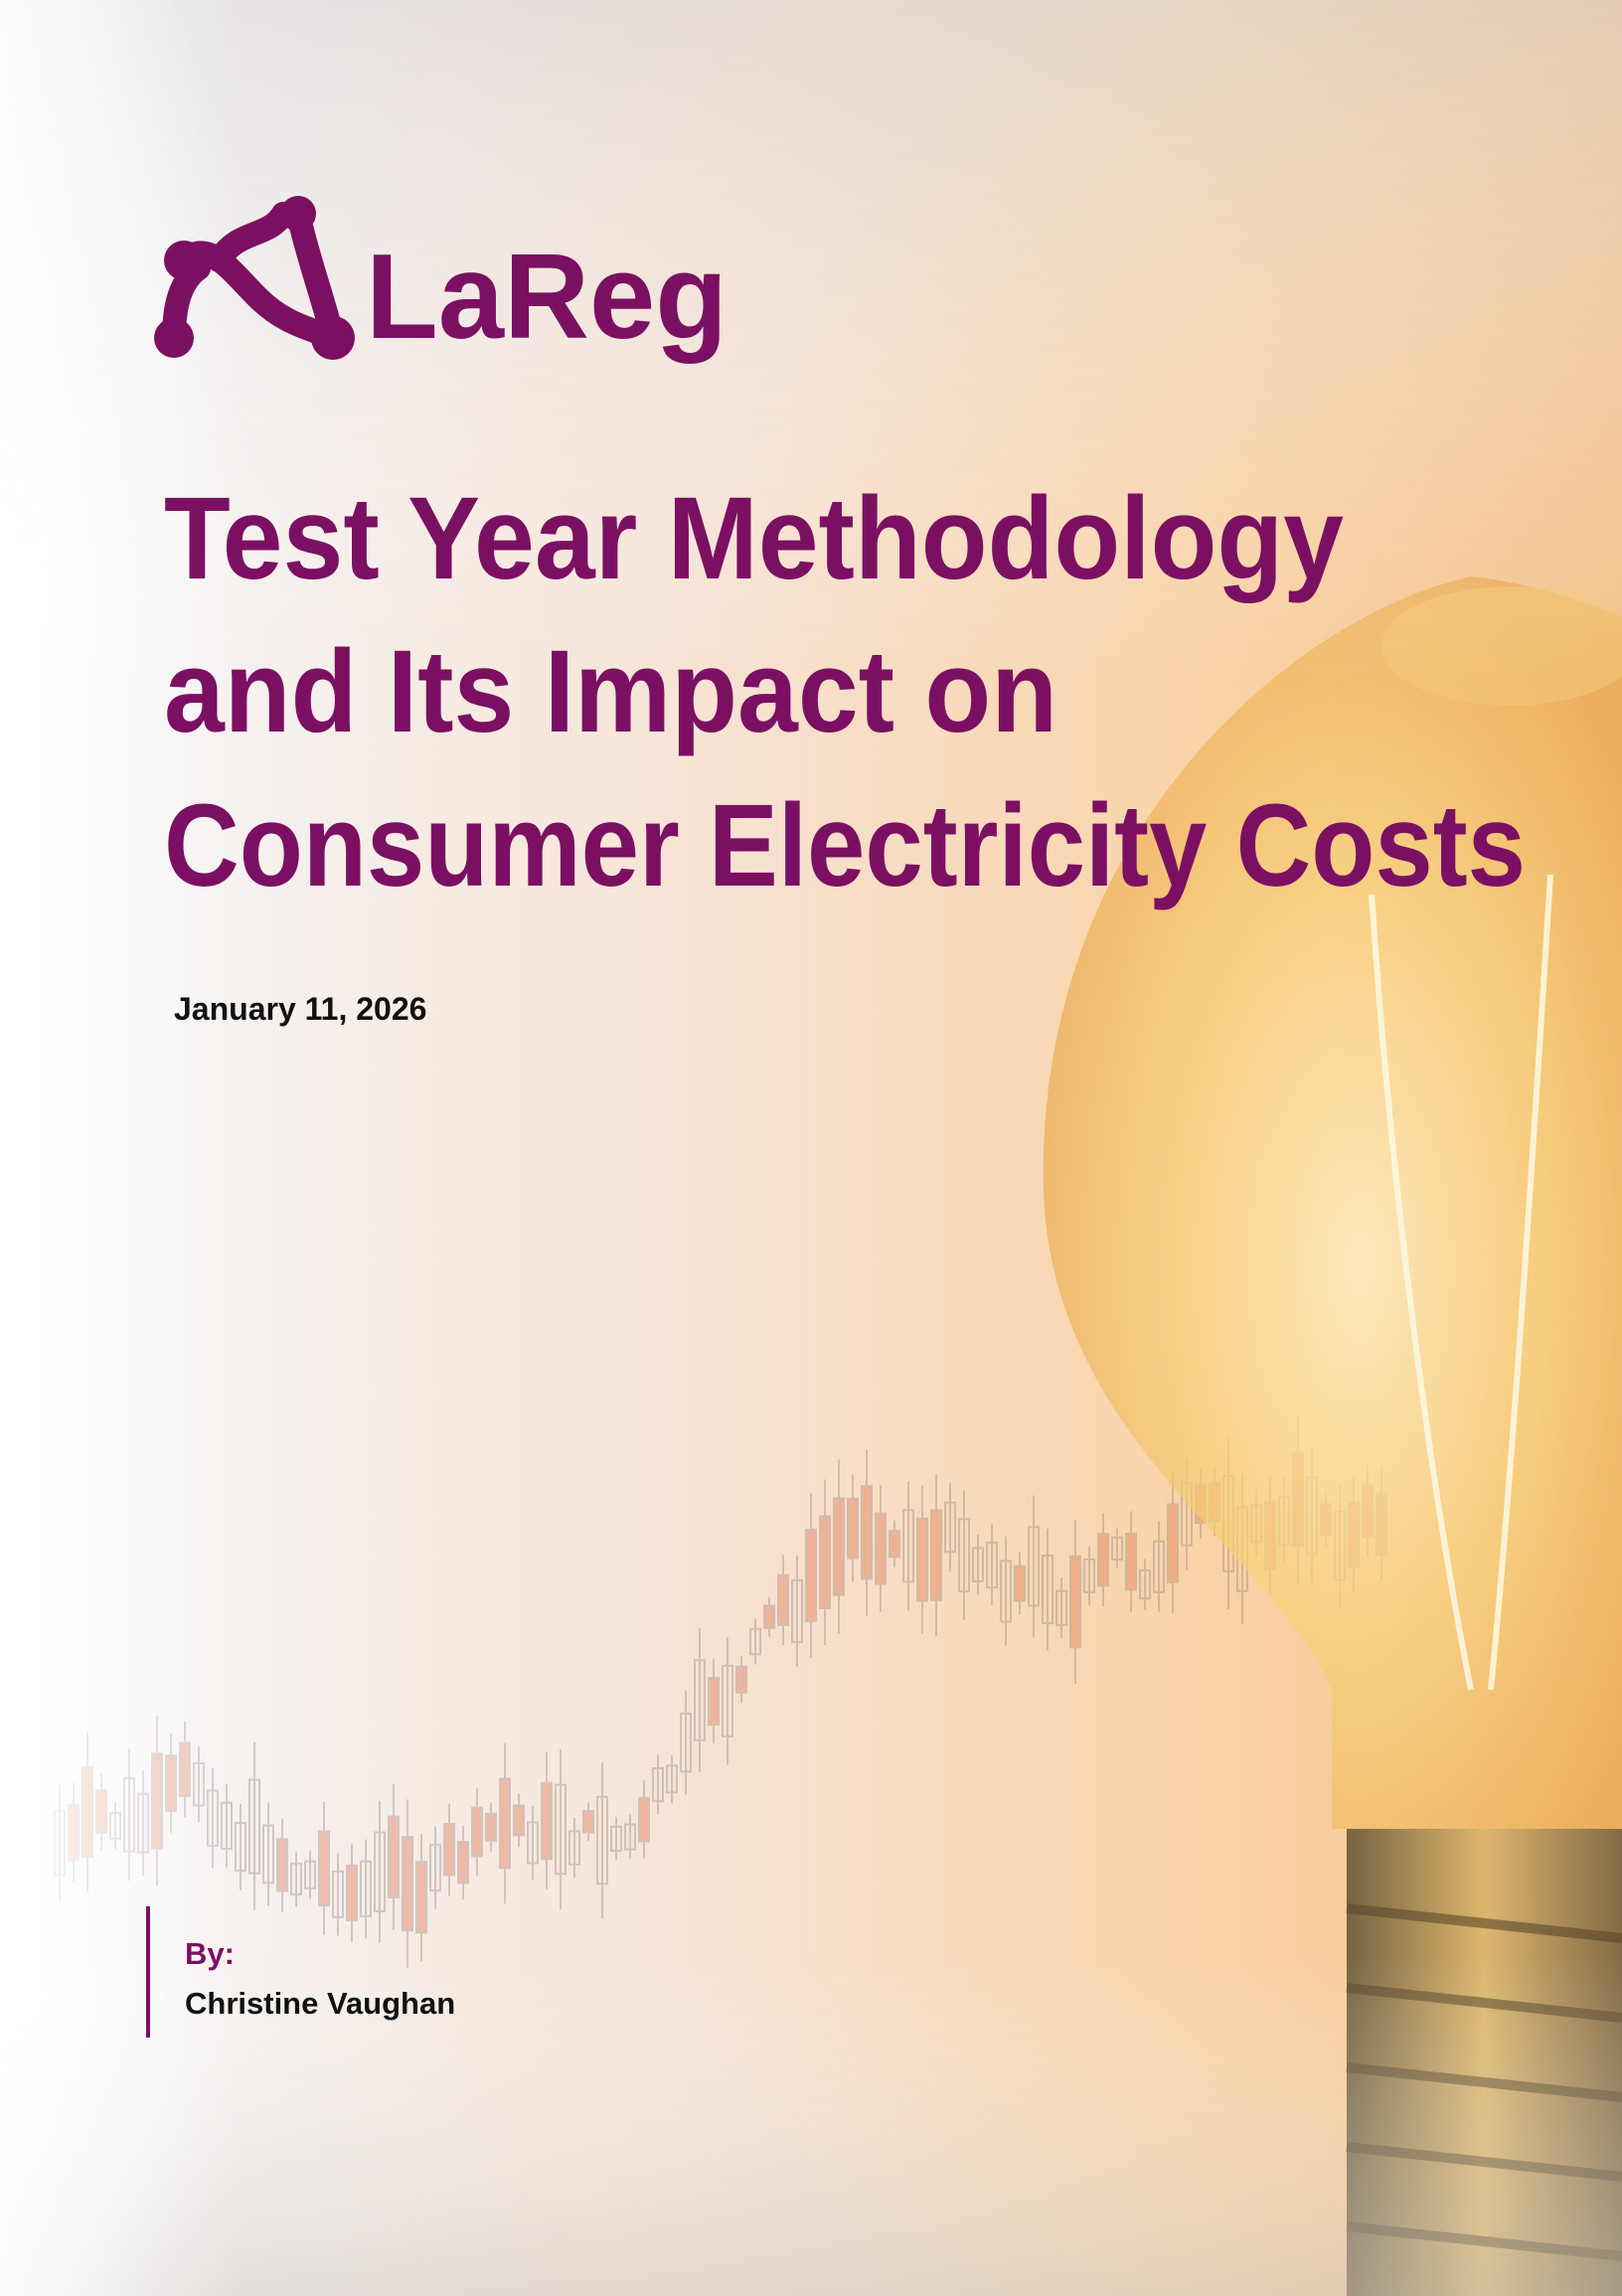  I want to click on byline-label: By:, so click(210, 1953).